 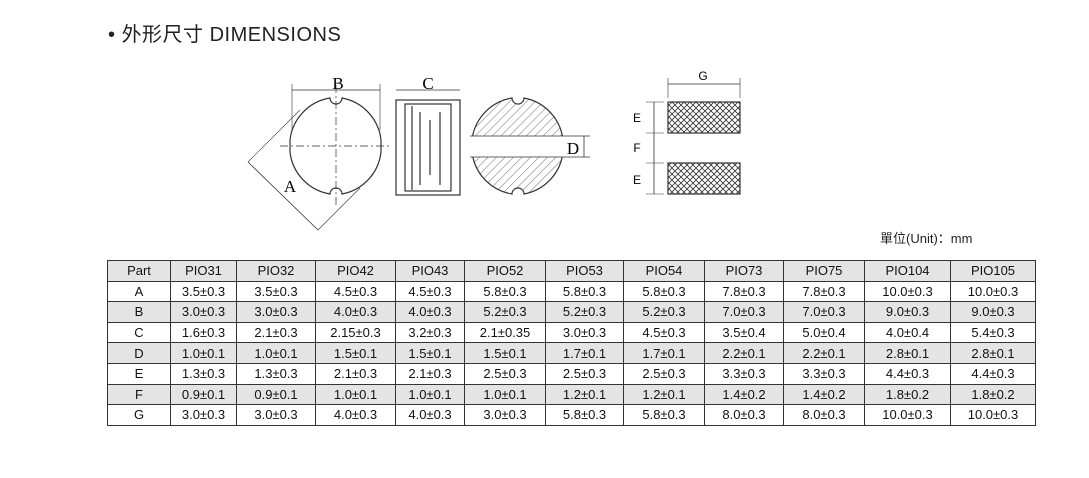 What do you see at coordinates (139, 312) in the screenshot?
I see `table-cell: B` at bounding box center [139, 312].